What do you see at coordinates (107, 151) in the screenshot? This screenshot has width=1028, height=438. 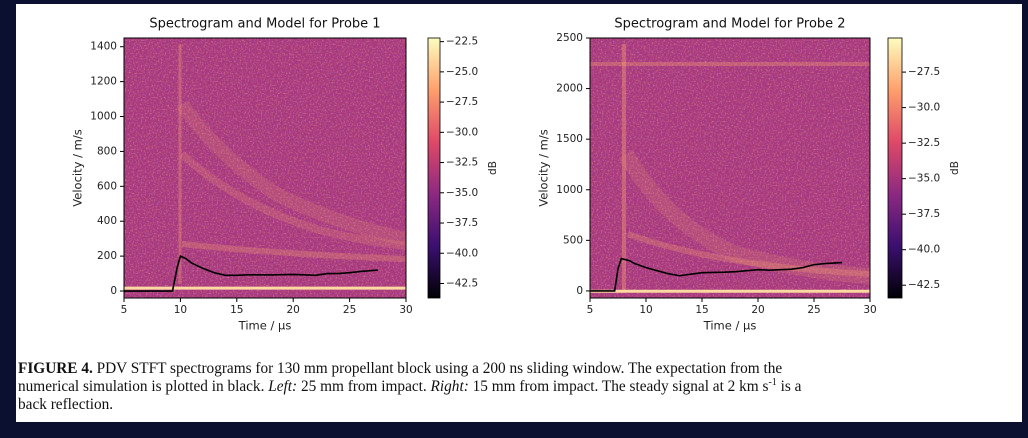 I see `y-tick-label: 800` at bounding box center [107, 151].